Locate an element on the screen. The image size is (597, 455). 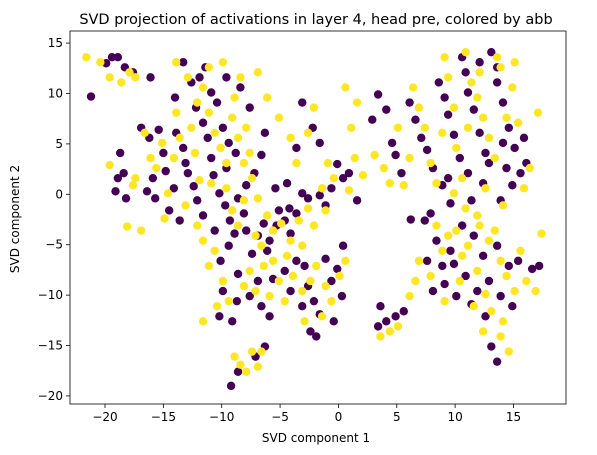
x-tick-label: 15 is located at coordinates (513, 417).